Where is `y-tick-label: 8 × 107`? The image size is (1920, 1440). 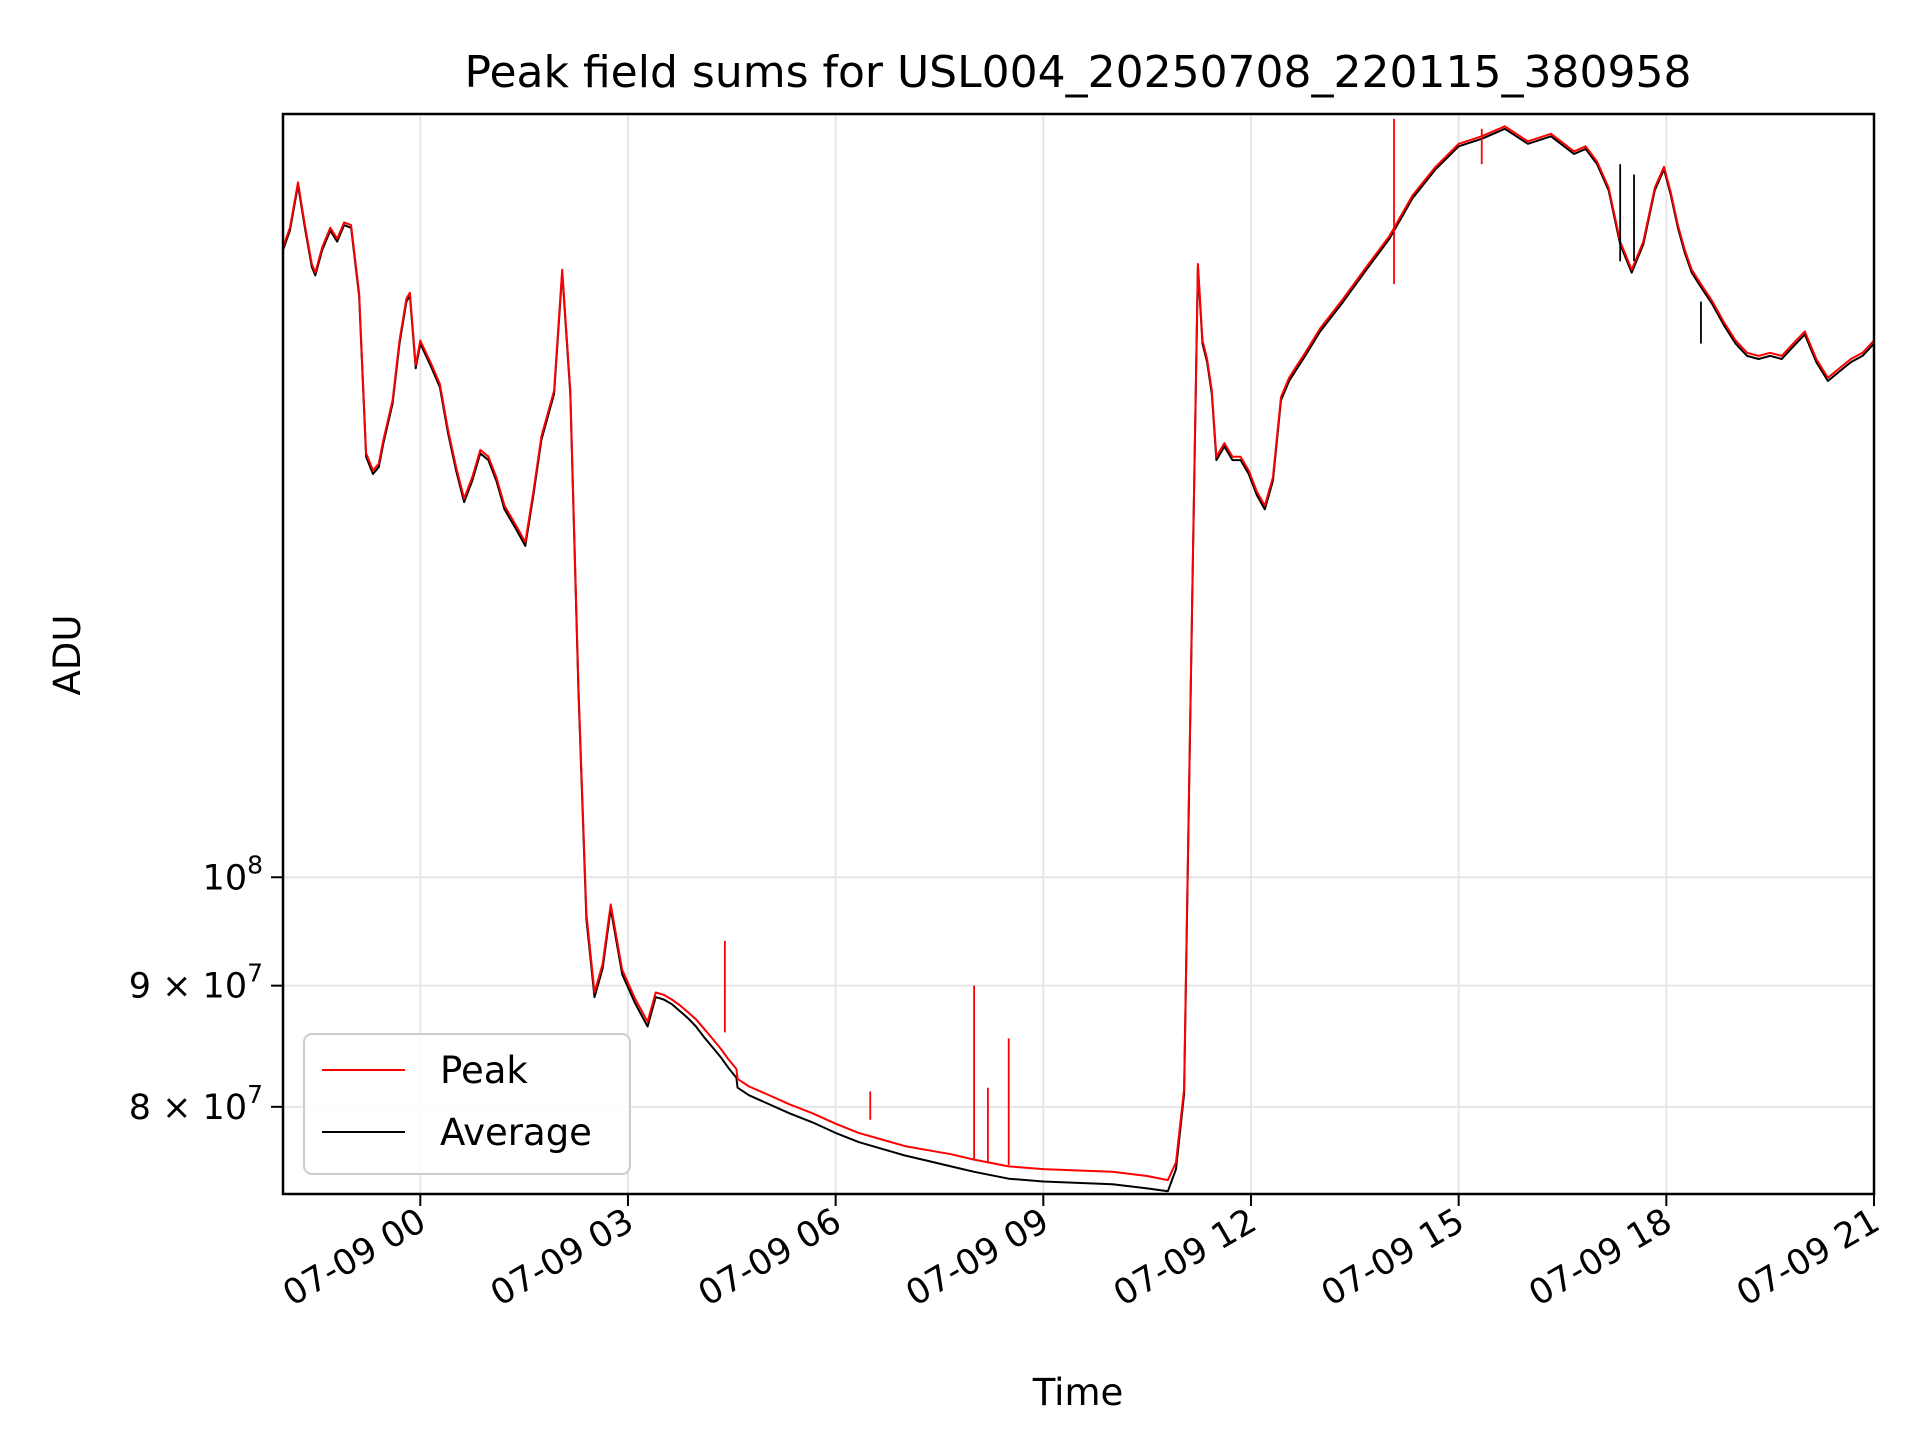
y-tick-label: 8 × 107 is located at coordinates (196, 1104).